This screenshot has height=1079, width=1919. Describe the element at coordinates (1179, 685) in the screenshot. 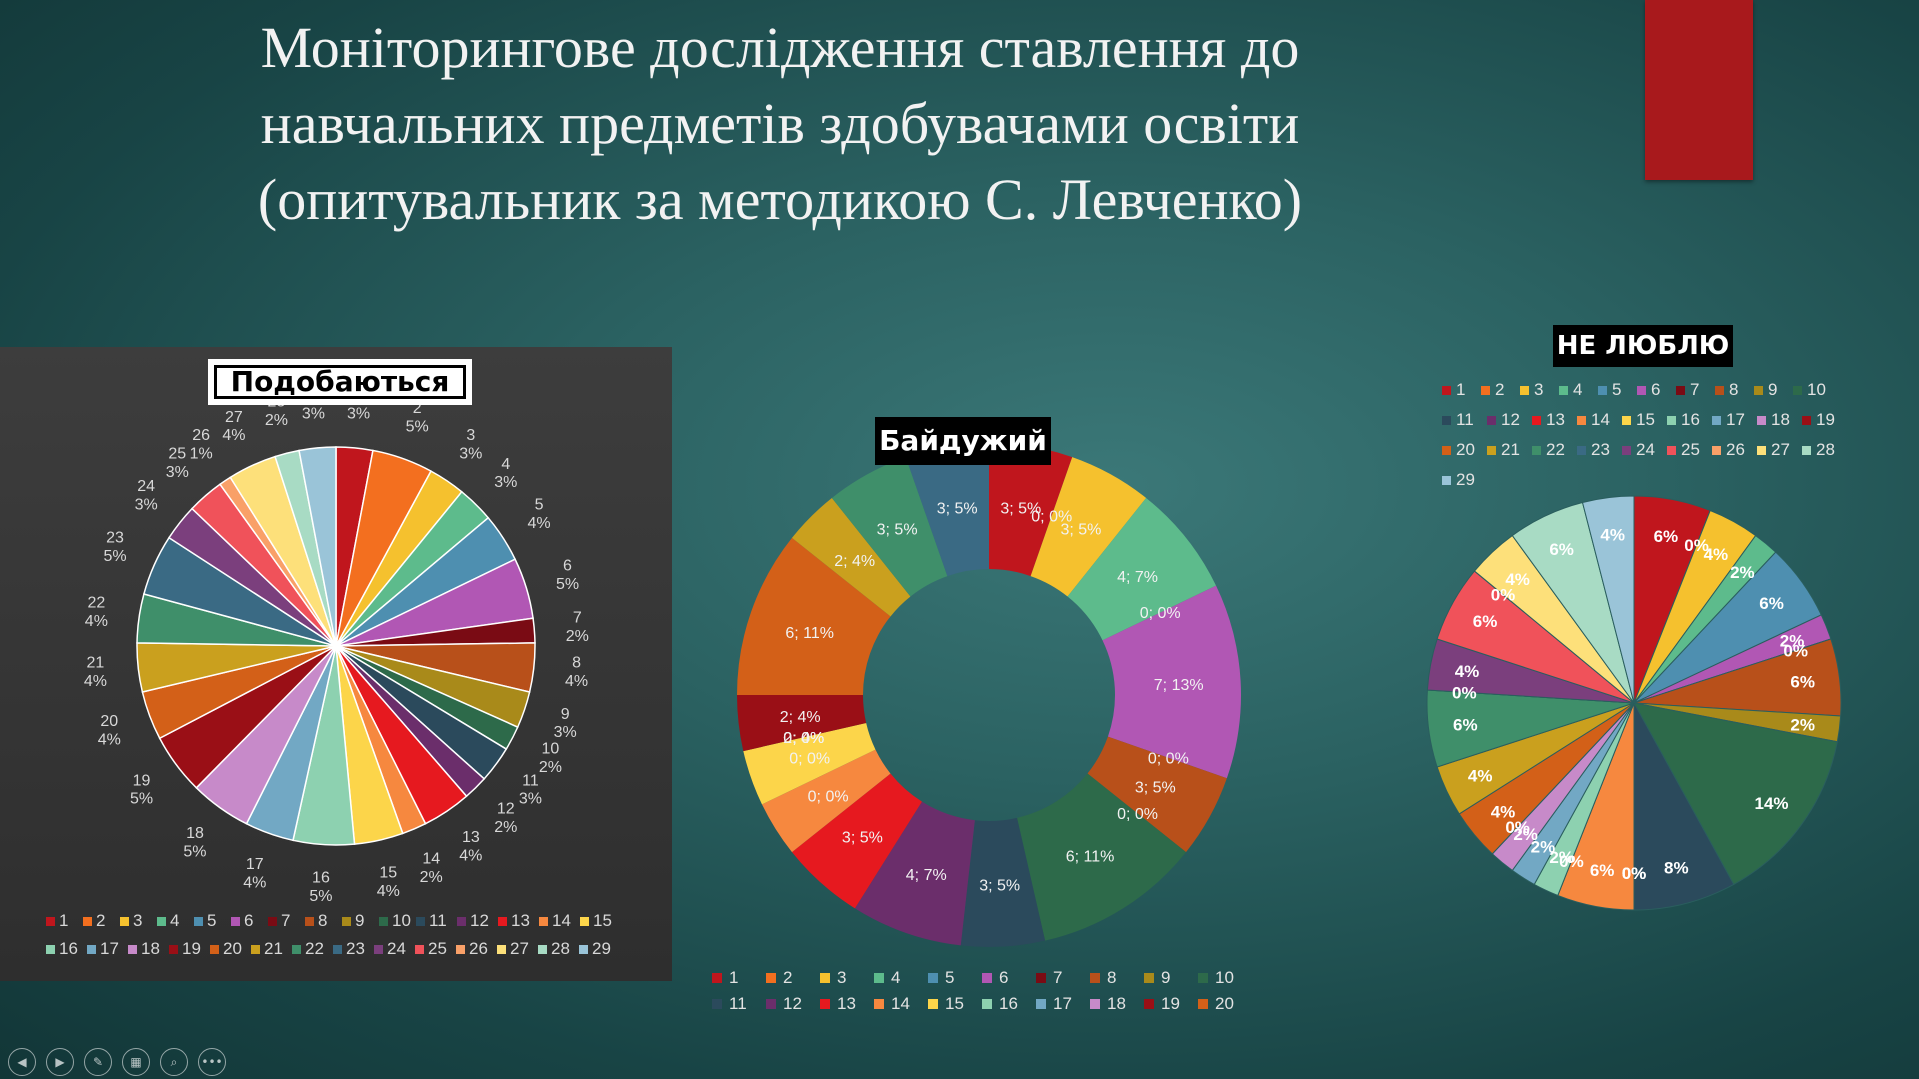

I see `data-label-6: 7; 13%` at that location.